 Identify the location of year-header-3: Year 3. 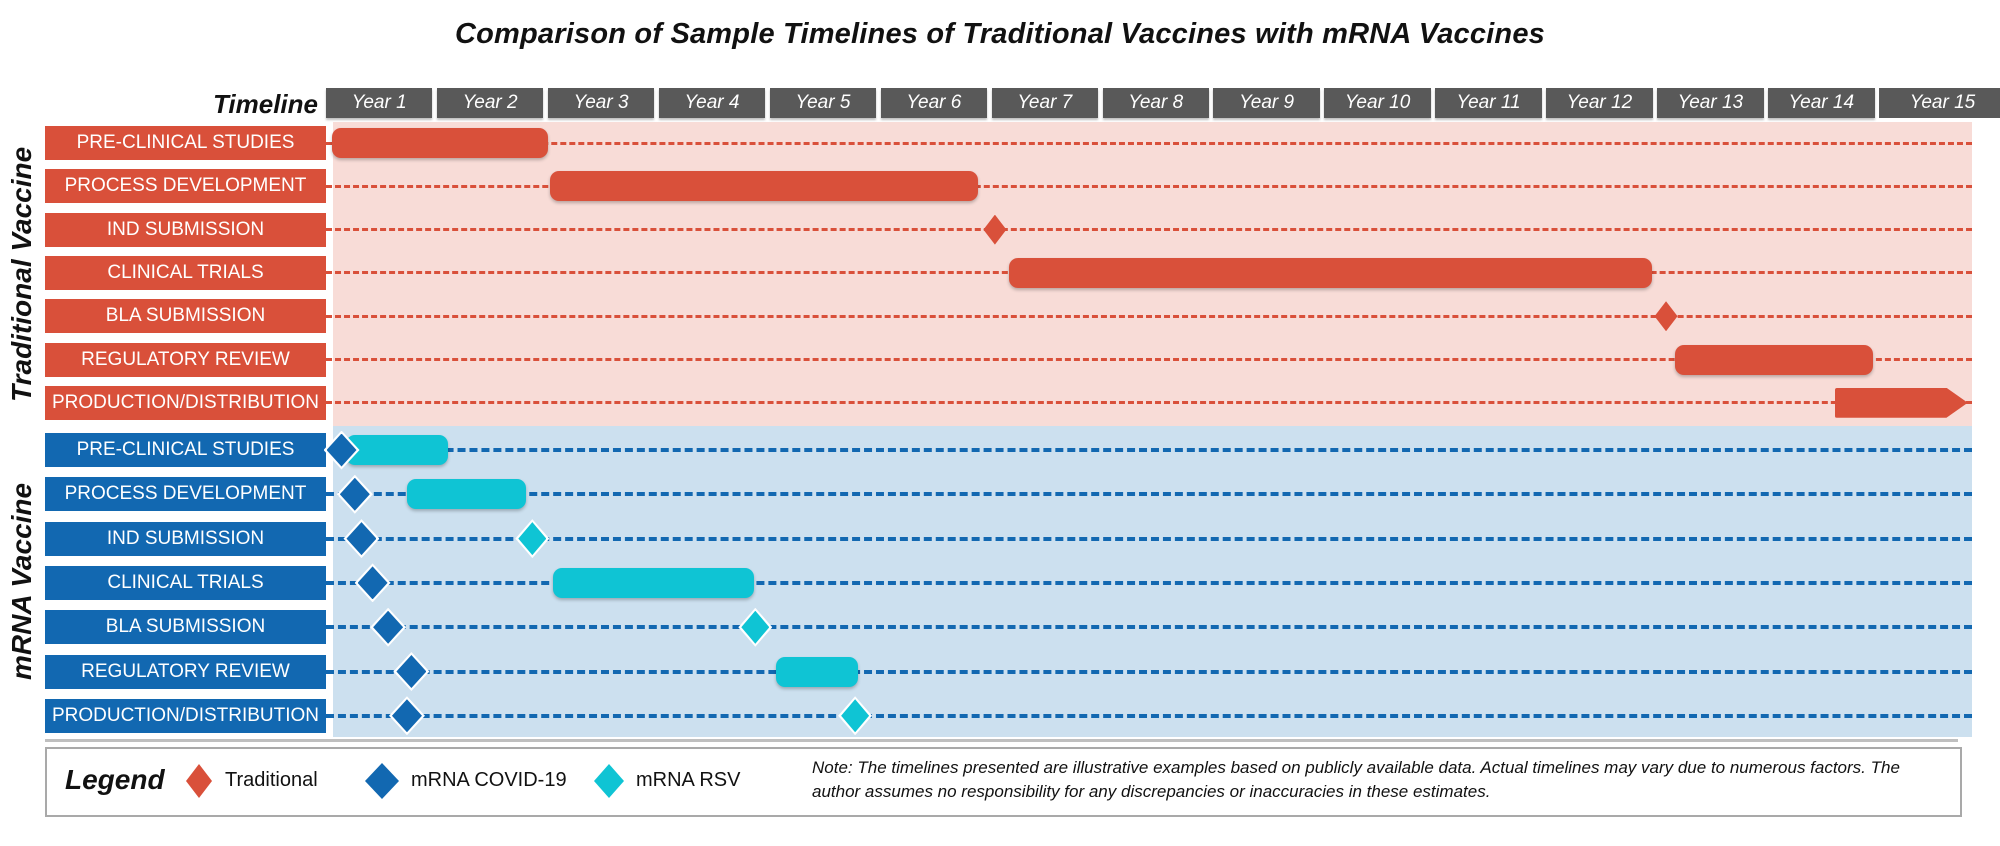
(601, 103).